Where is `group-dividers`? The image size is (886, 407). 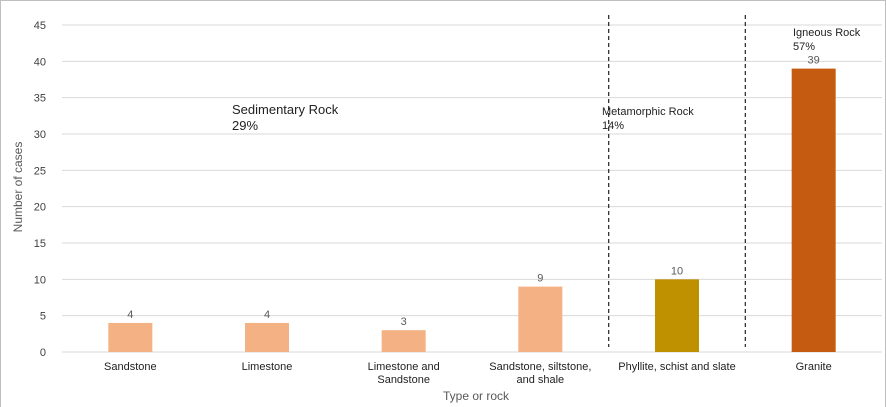 group-dividers is located at coordinates (677, 181).